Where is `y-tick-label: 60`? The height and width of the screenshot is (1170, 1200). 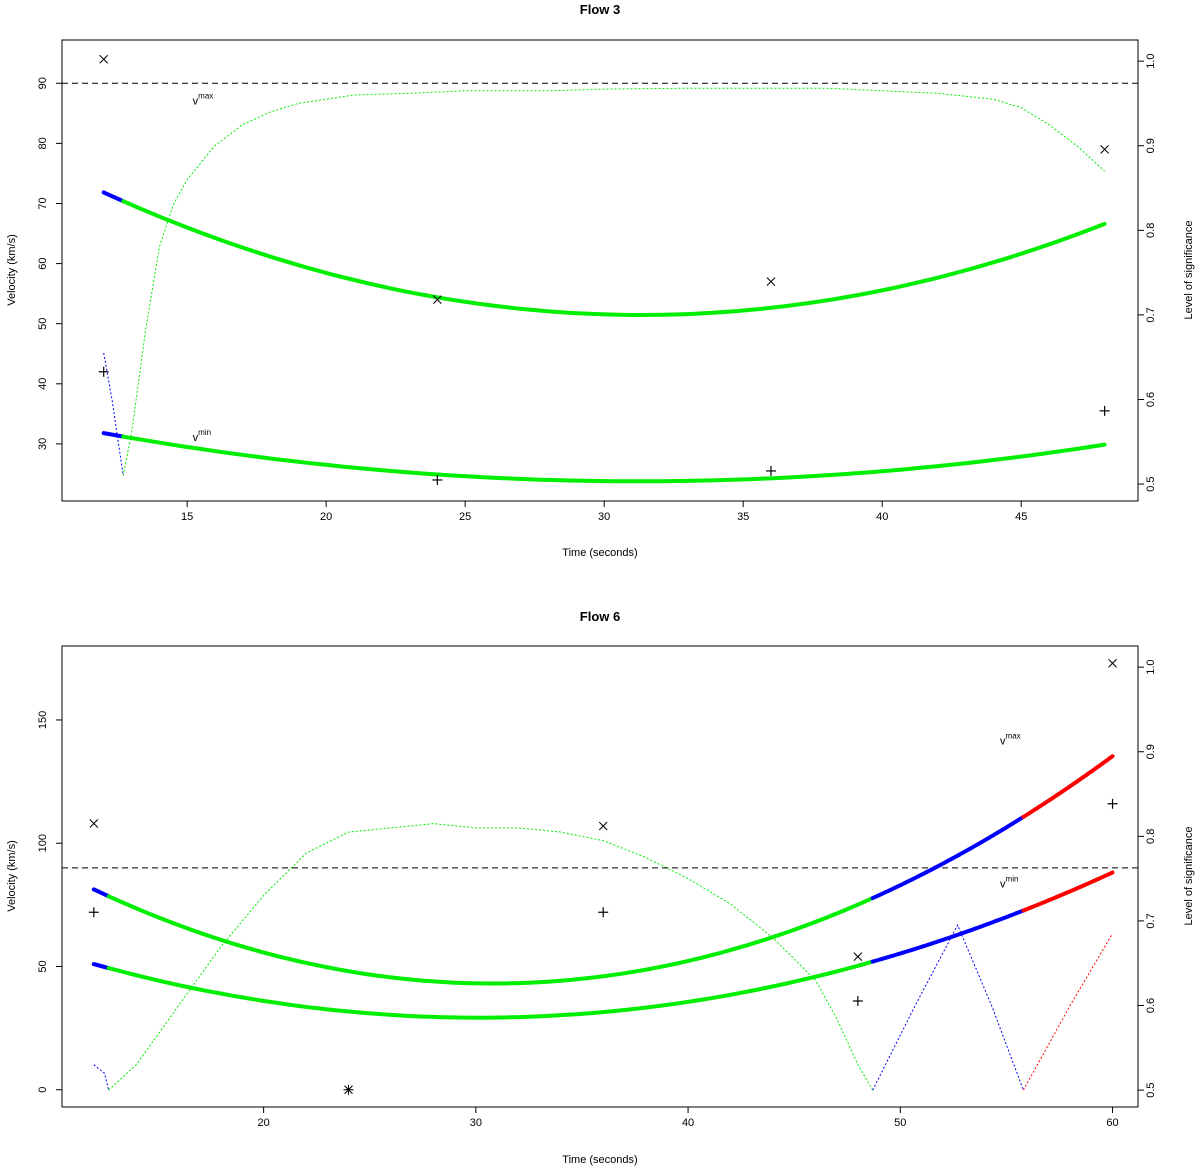
y-tick-label: 60 is located at coordinates (43, 263).